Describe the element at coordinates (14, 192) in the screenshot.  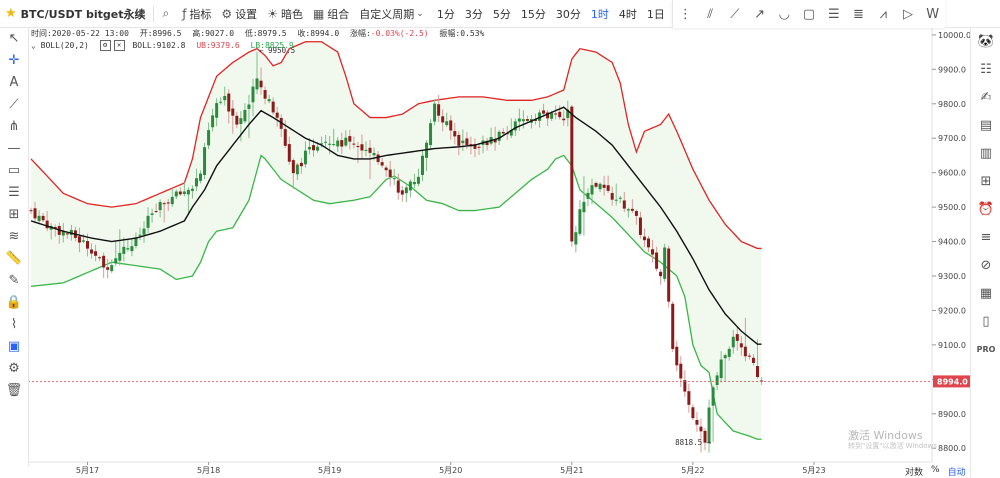
I see `fib-tool-icon: ☰` at that location.